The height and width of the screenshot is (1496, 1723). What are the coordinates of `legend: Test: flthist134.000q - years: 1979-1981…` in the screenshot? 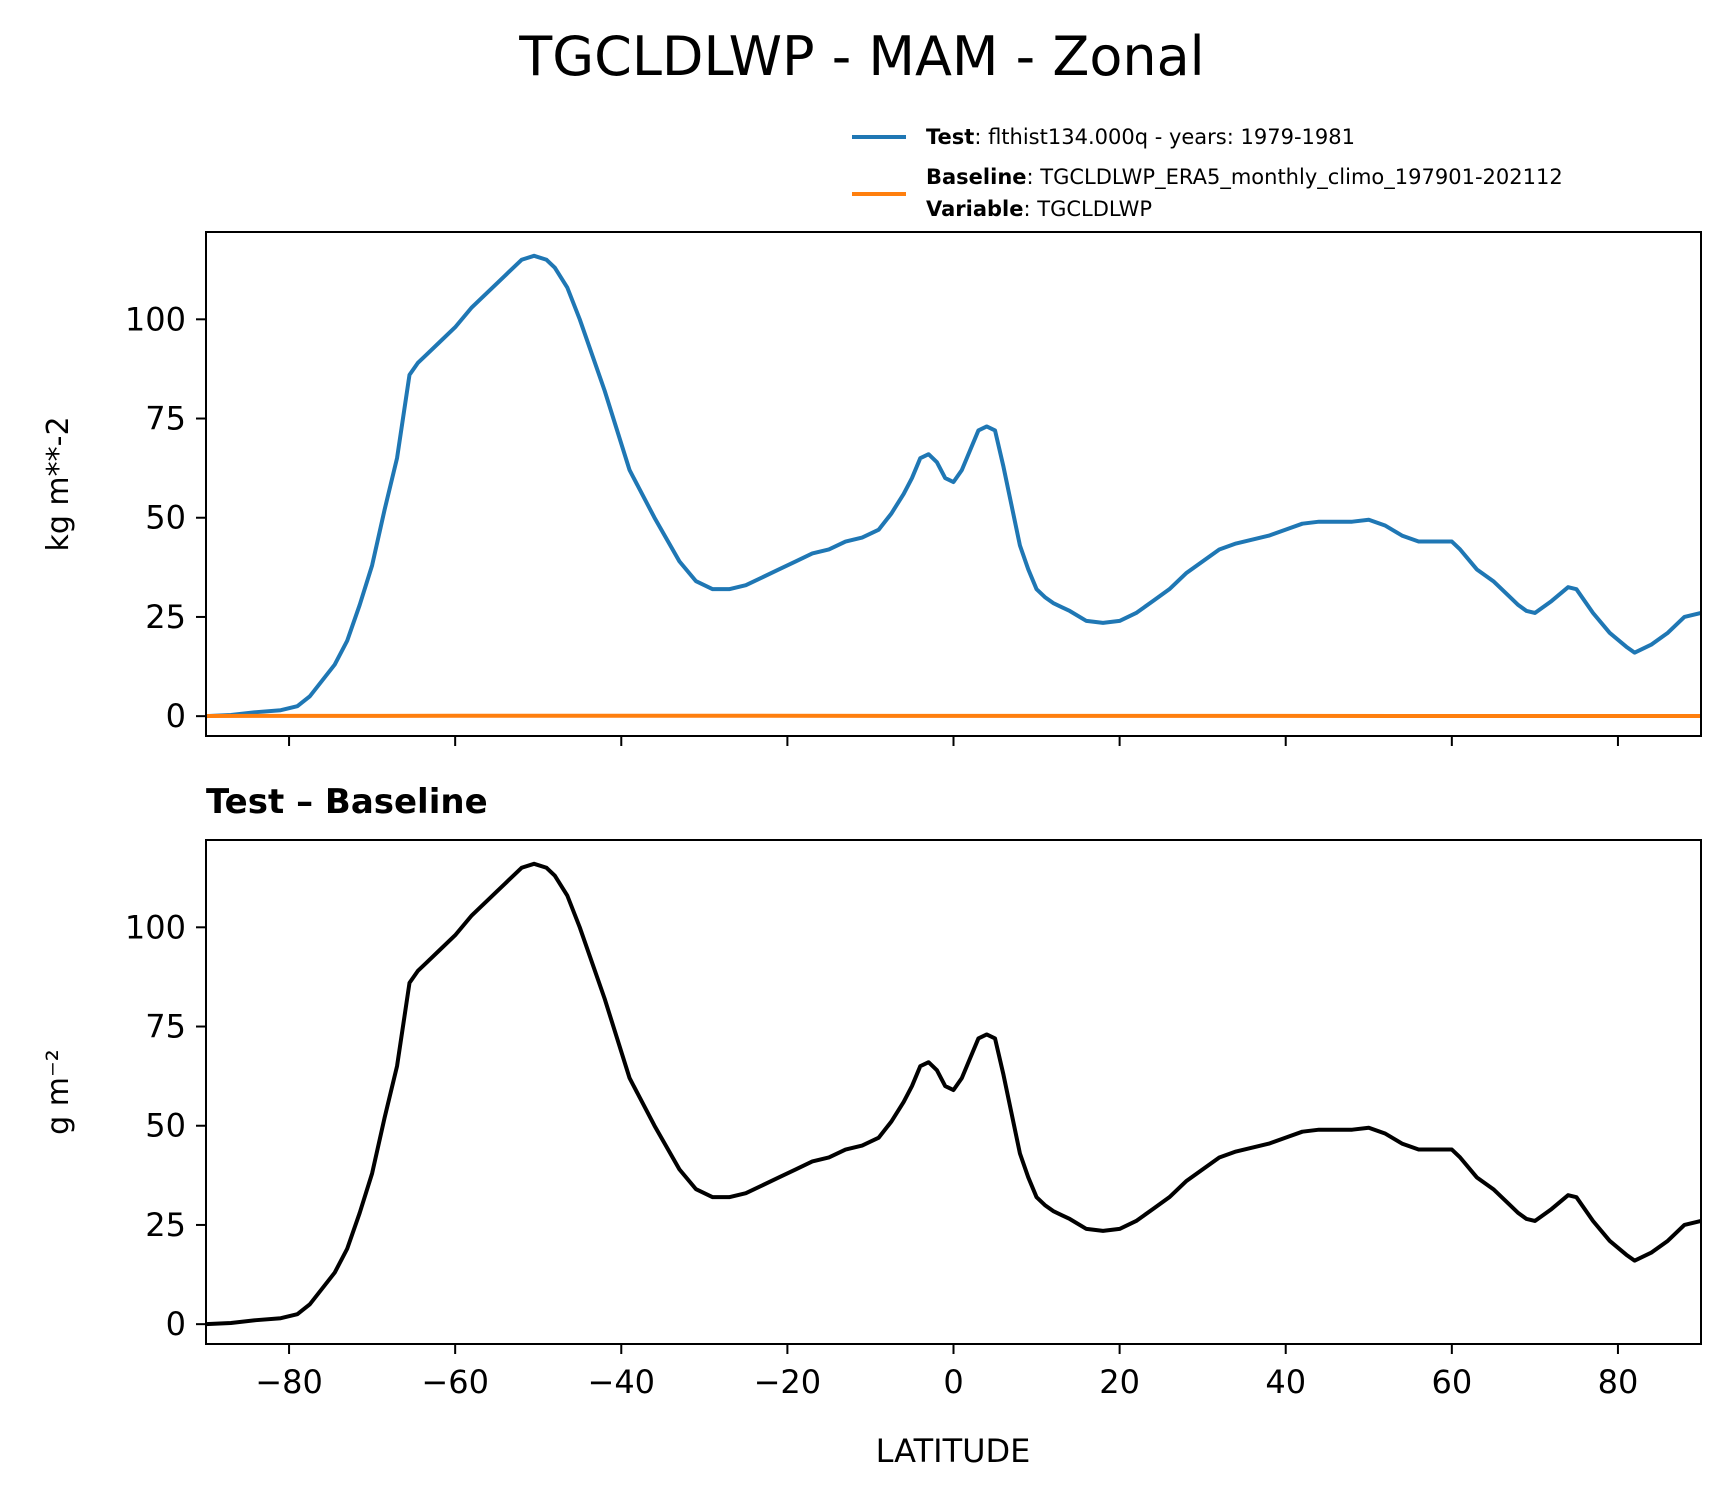 It's located at (1207, 173).